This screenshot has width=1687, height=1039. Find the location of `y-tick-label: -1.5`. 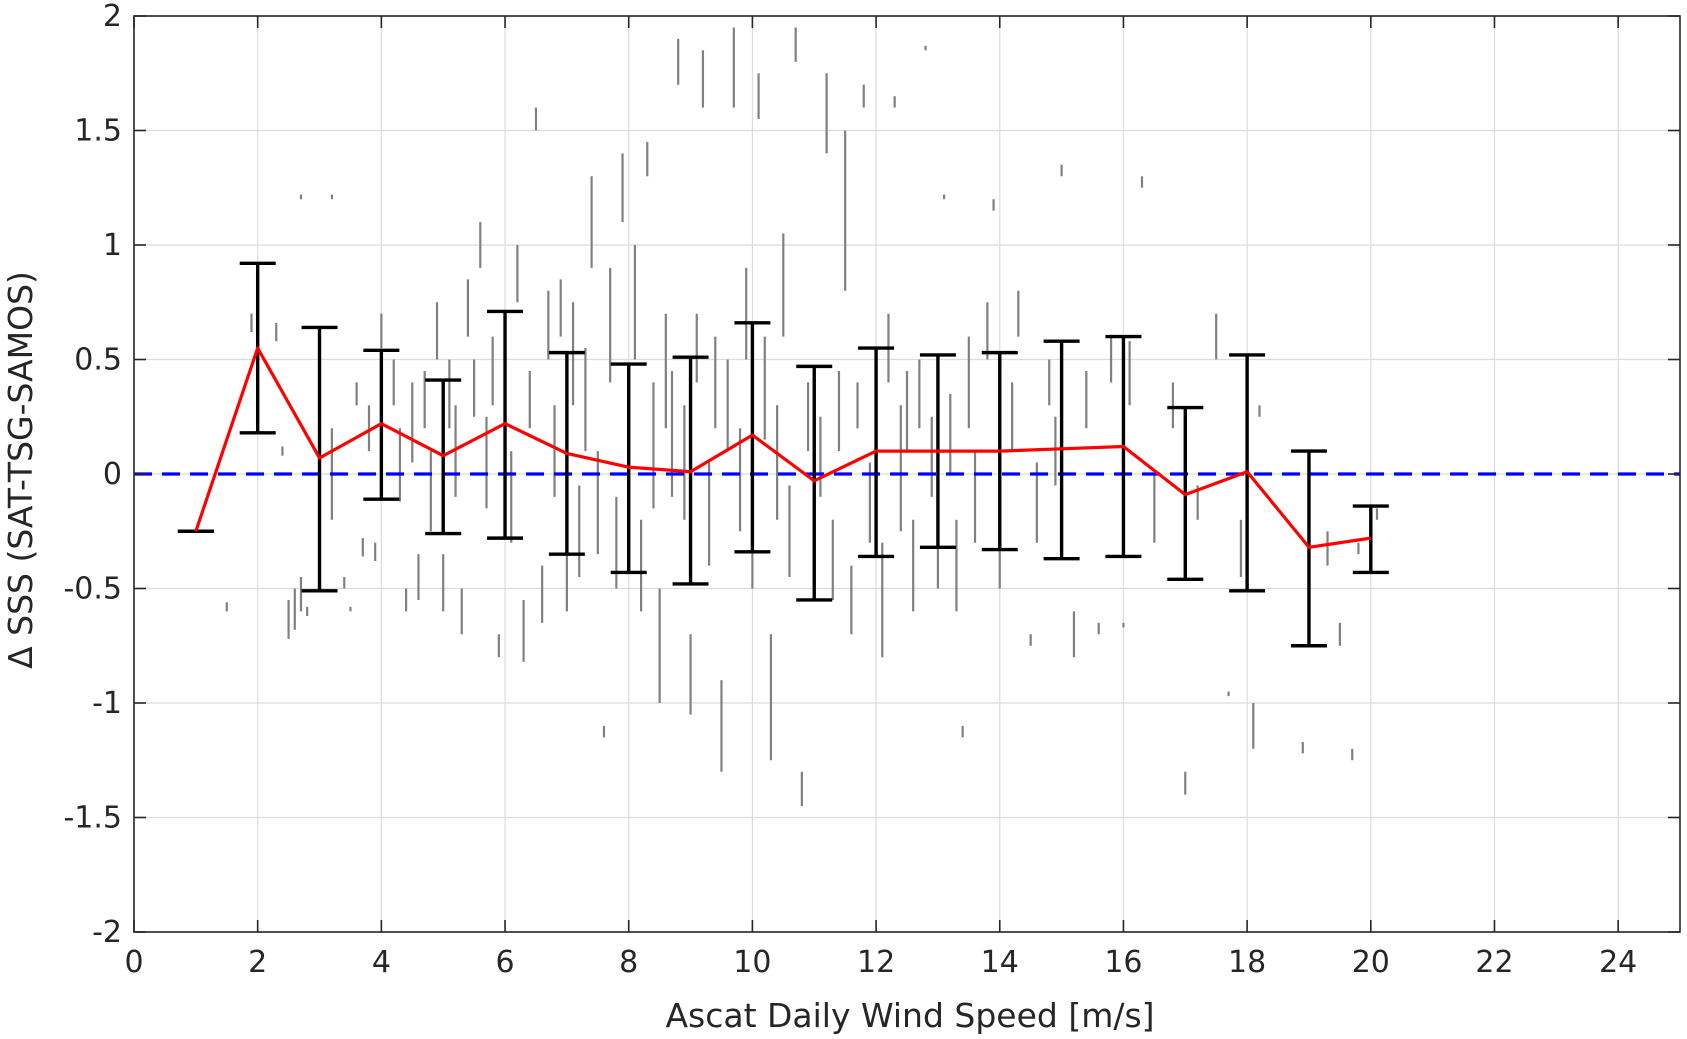

y-tick-label: -1.5 is located at coordinates (92, 818).